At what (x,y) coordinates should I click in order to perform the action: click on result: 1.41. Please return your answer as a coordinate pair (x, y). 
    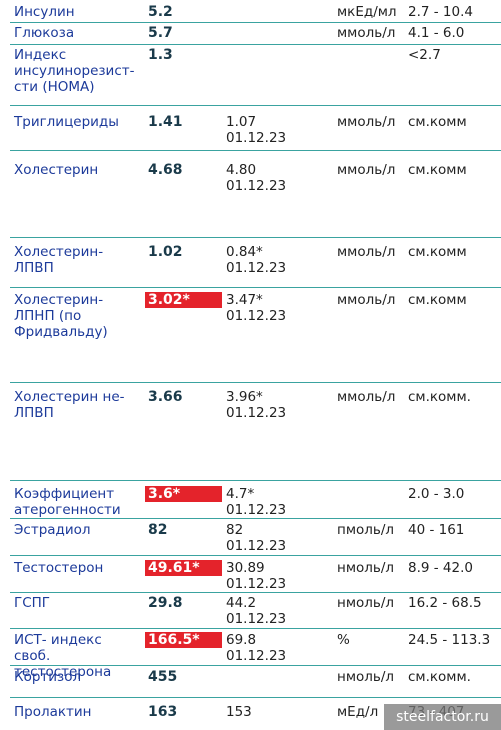
    Looking at the image, I should click on (165, 122).